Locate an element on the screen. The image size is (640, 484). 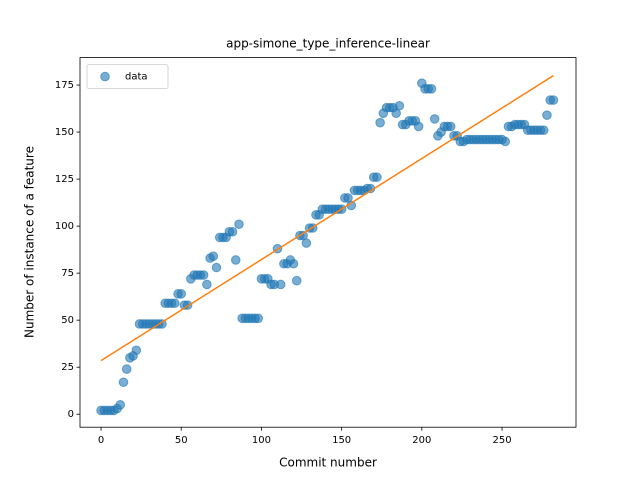
legend-label: data is located at coordinates (136, 77).